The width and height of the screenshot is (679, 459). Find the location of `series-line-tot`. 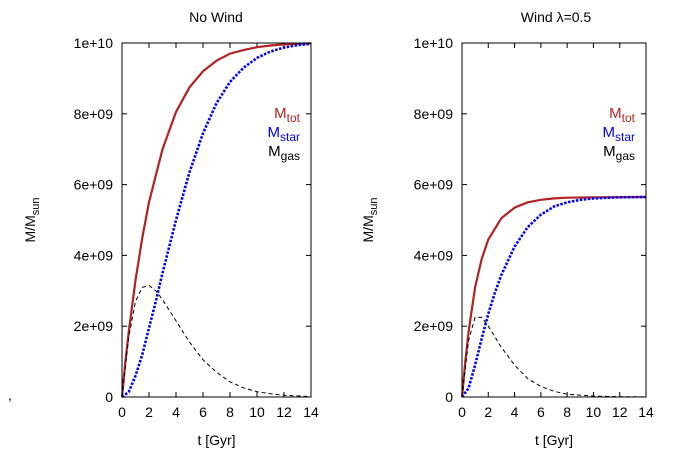

series-line-tot is located at coordinates (553, 296).